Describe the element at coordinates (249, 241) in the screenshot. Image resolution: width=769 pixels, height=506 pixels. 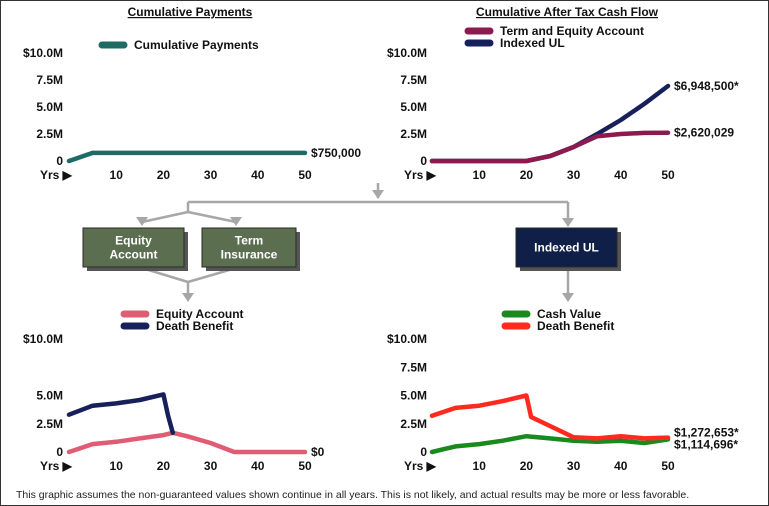
I see `term-insurance-box-label: Term` at that location.